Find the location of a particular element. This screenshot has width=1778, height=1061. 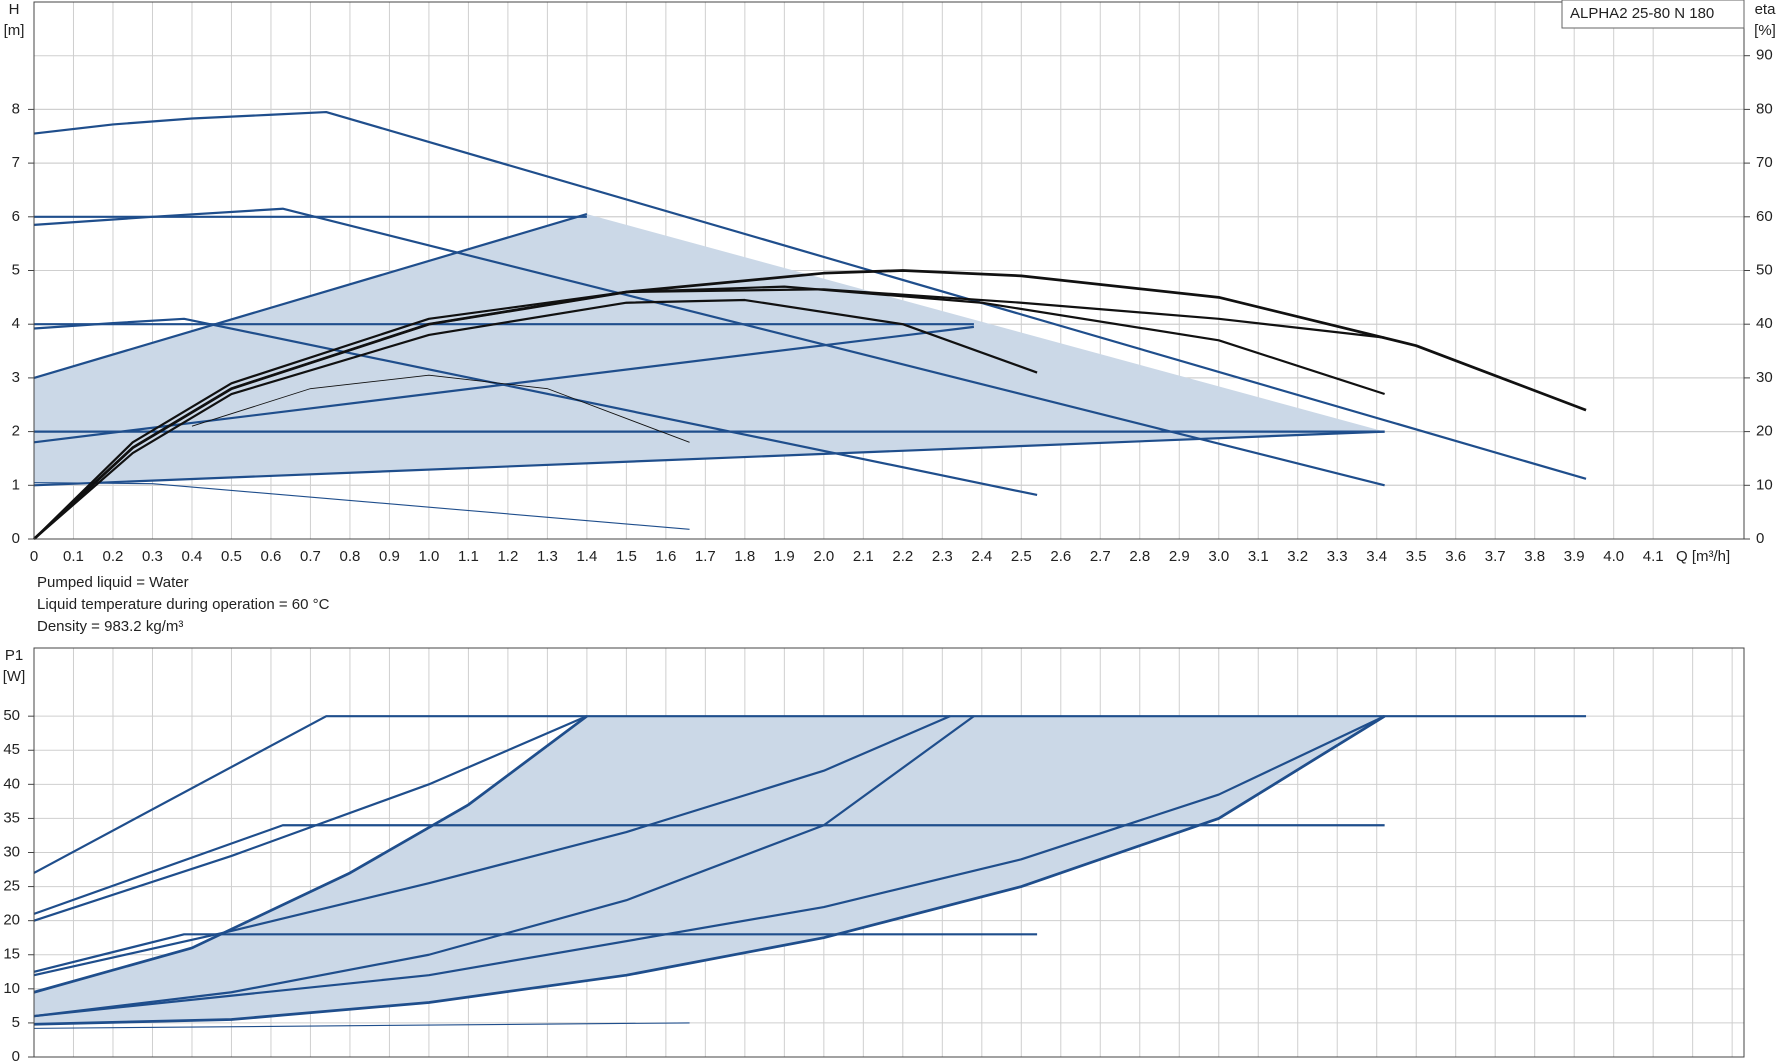

x-tick-label: 4.1 is located at coordinates (1653, 556).